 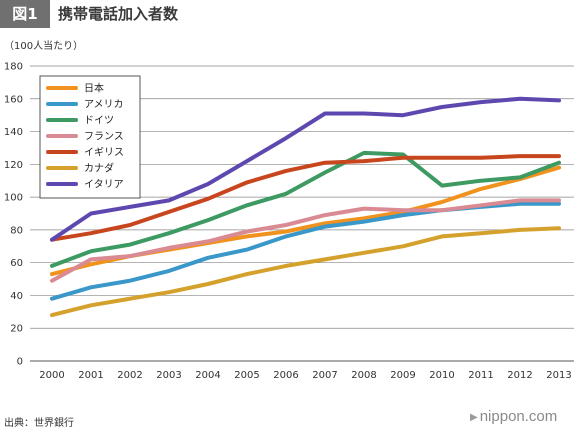 I want to click on brand-logo: ▶ nippon.com, so click(x=513, y=416).